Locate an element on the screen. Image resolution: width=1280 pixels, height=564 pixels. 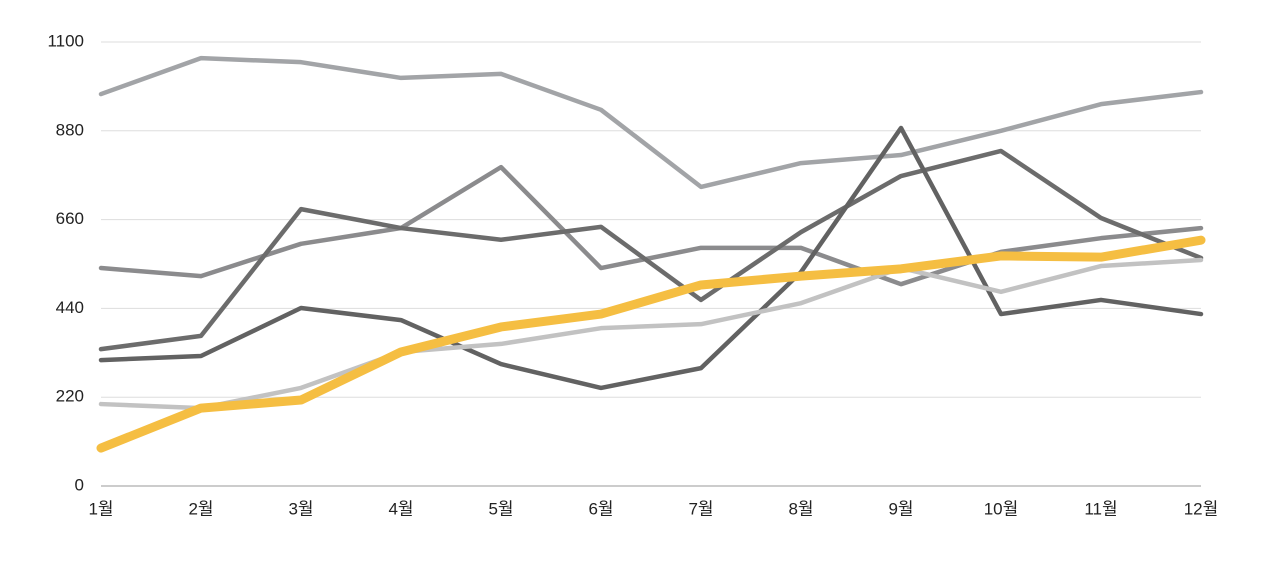
y-tick-label: 1100 is located at coordinates (65, 40).